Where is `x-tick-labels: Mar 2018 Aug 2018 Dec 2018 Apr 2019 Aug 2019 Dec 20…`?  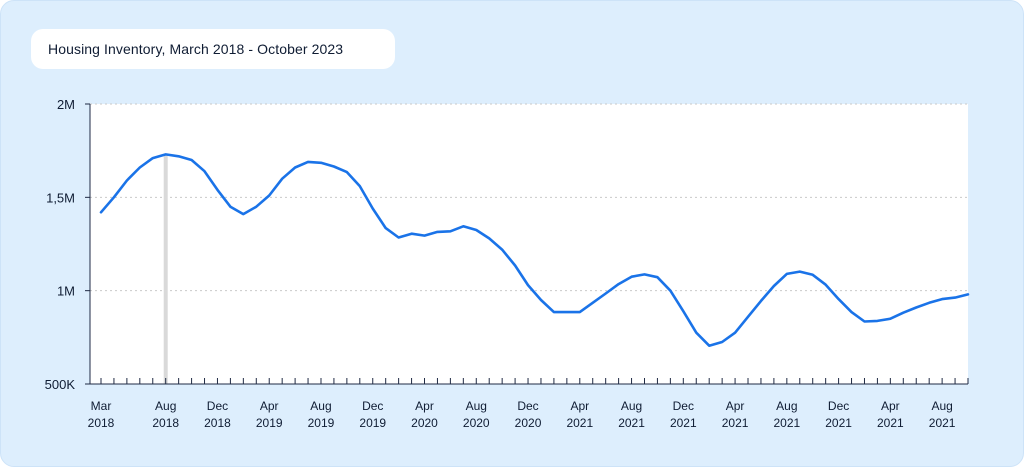 x-tick-labels: Mar 2018 Aug 2018 Dec 2018 Apr 2019 Aug 2019 Dec 20… is located at coordinates (522, 414).